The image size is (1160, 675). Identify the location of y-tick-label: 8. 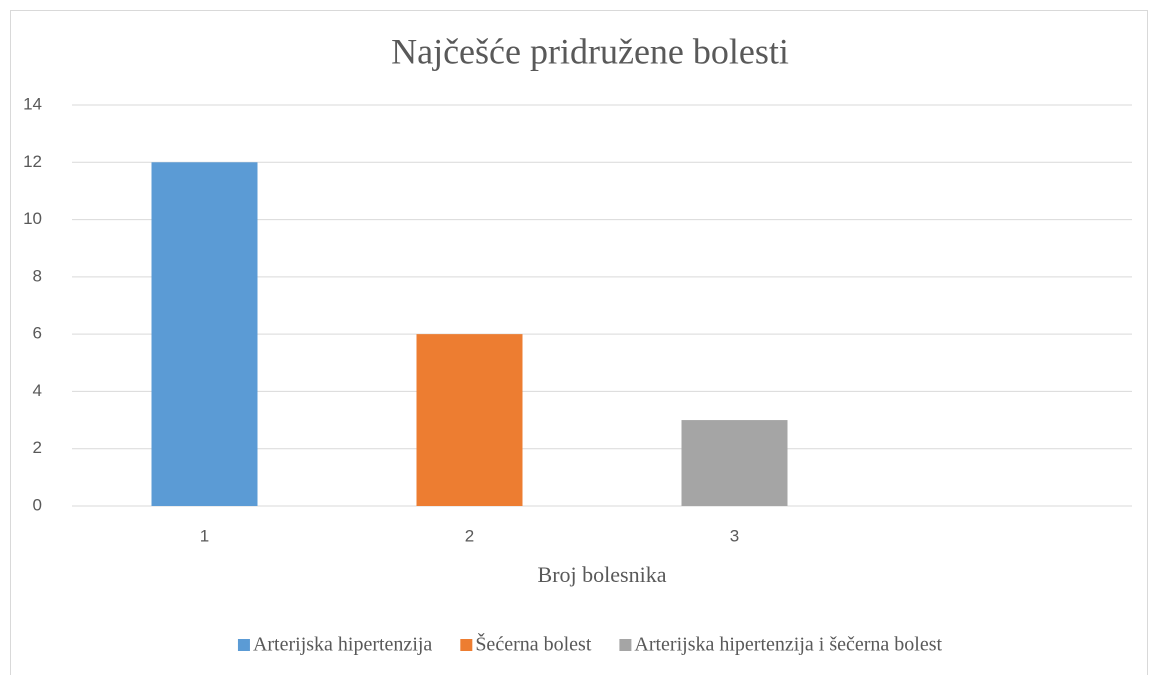
(37, 275).